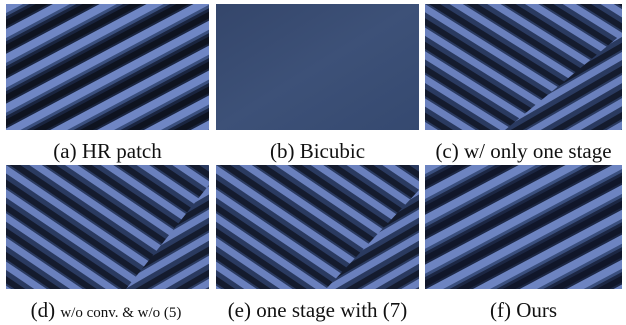  I want to click on caption-no-conv: (d) w/o conv. & w/o (5), so click(106, 311).